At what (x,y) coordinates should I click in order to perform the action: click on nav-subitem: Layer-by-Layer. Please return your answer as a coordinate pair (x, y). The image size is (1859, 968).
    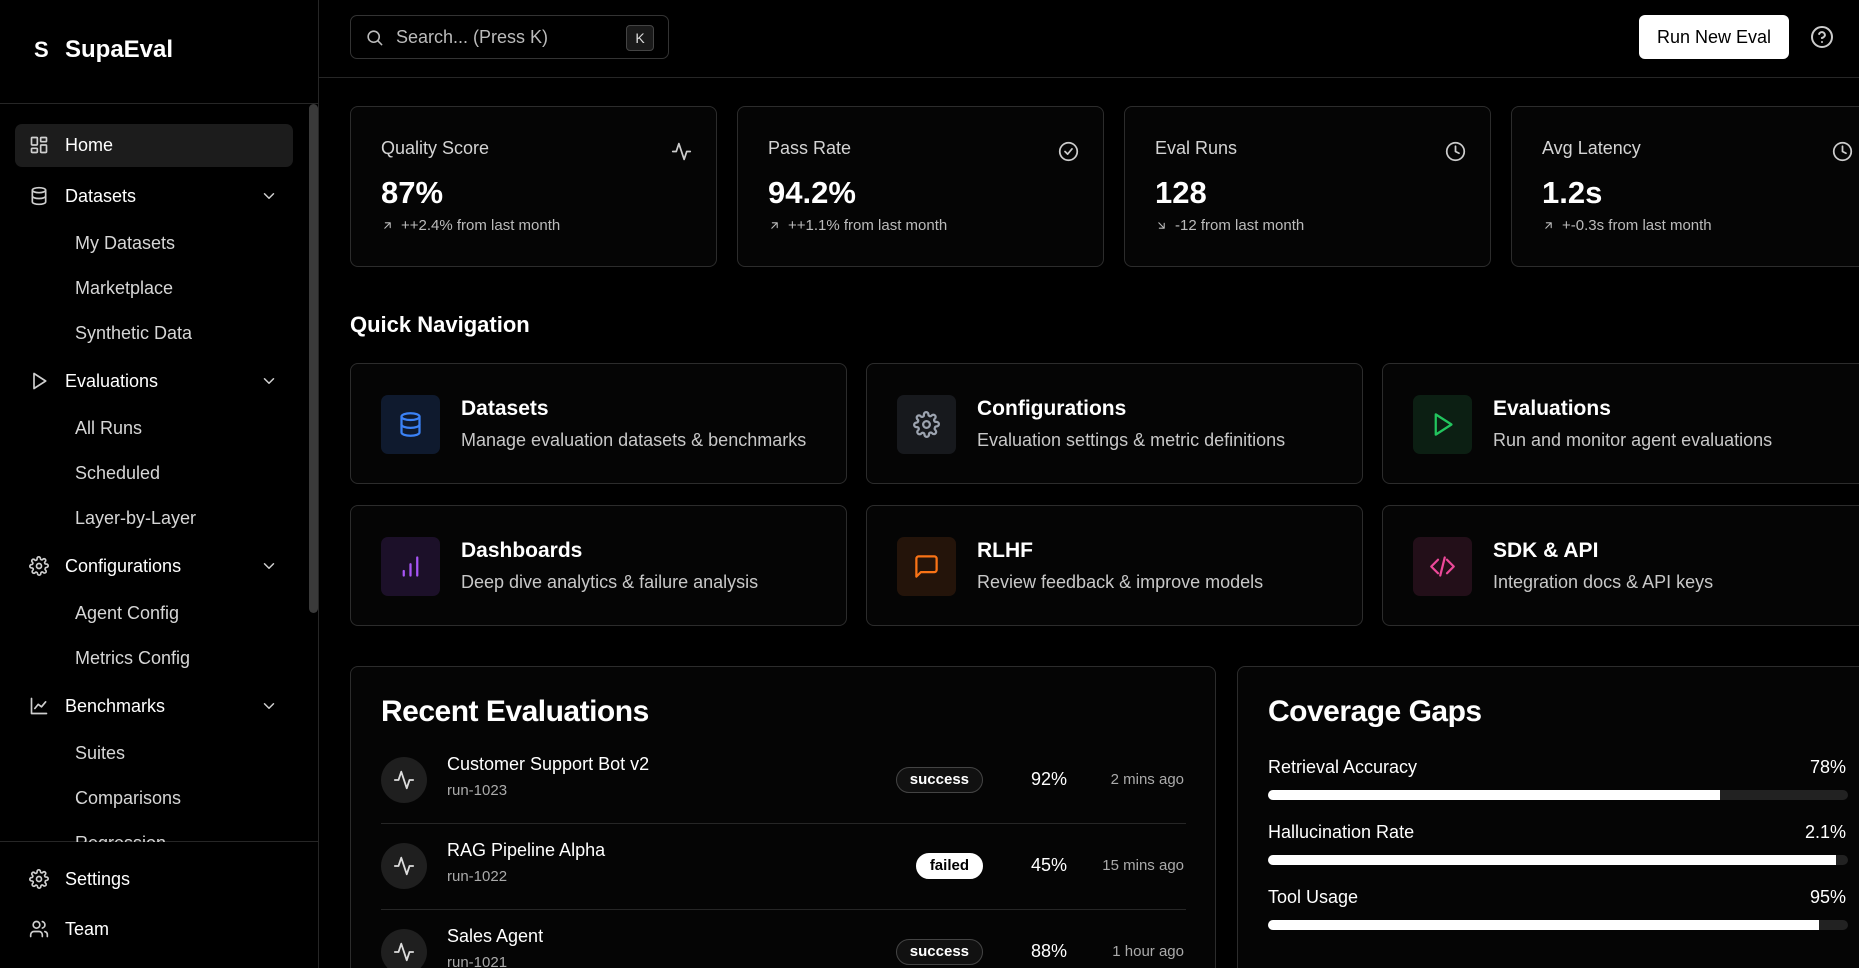
    Looking at the image, I should click on (136, 518).